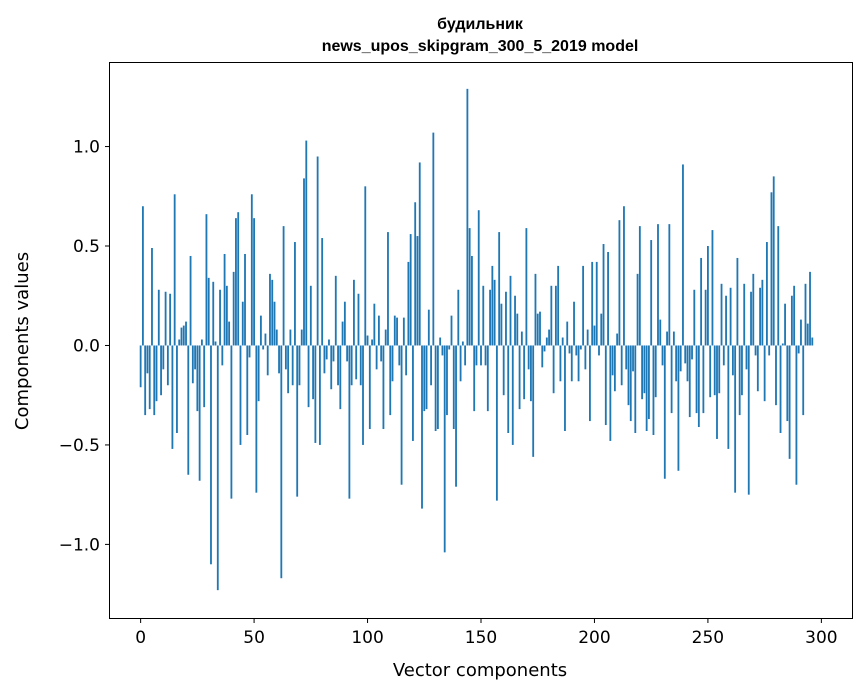  Describe the element at coordinates (86, 346) in the screenshot. I see `y-tick-label: 0.0` at that location.